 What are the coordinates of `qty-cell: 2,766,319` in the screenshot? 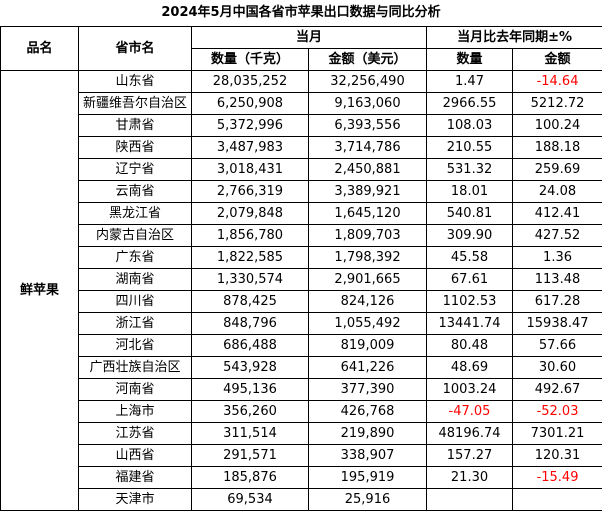 It's located at (250, 192).